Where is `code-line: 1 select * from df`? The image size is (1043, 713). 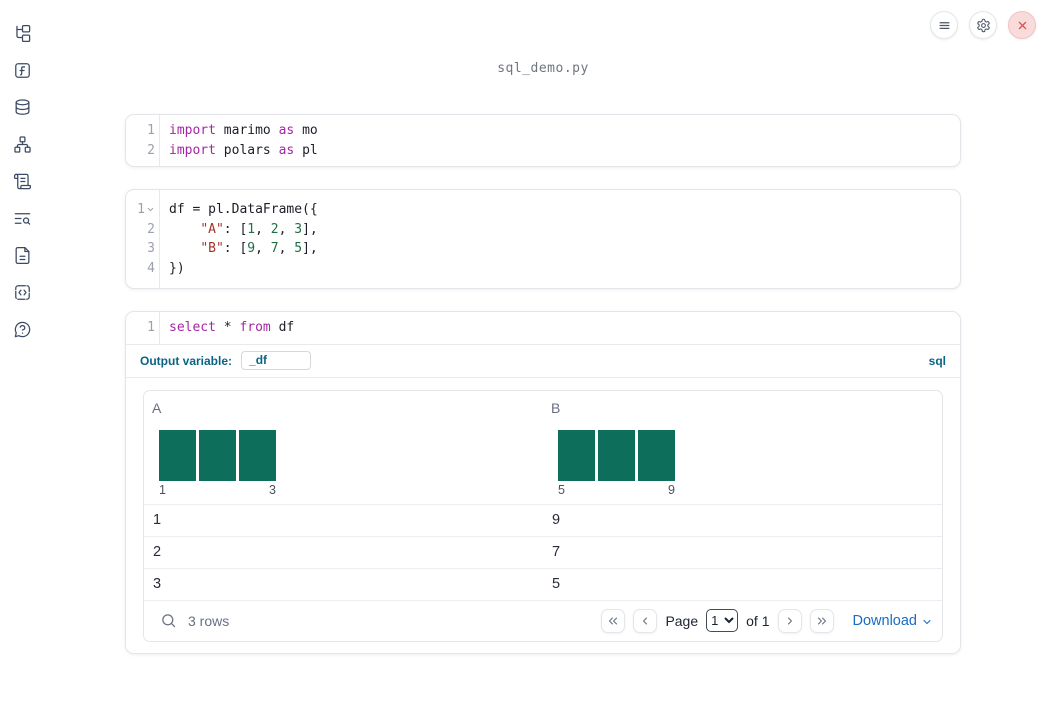 code-line: 1 select * from df is located at coordinates (543, 328).